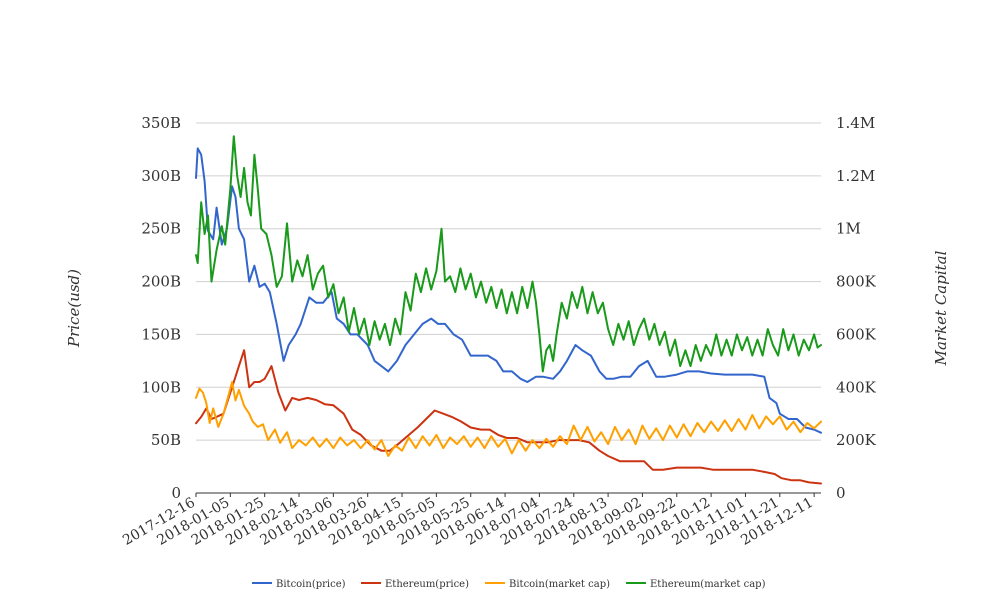 The height and width of the screenshot is (616, 1008). Describe the element at coordinates (427, 584) in the screenshot. I see `legend-label: Ethereum(price)` at that location.